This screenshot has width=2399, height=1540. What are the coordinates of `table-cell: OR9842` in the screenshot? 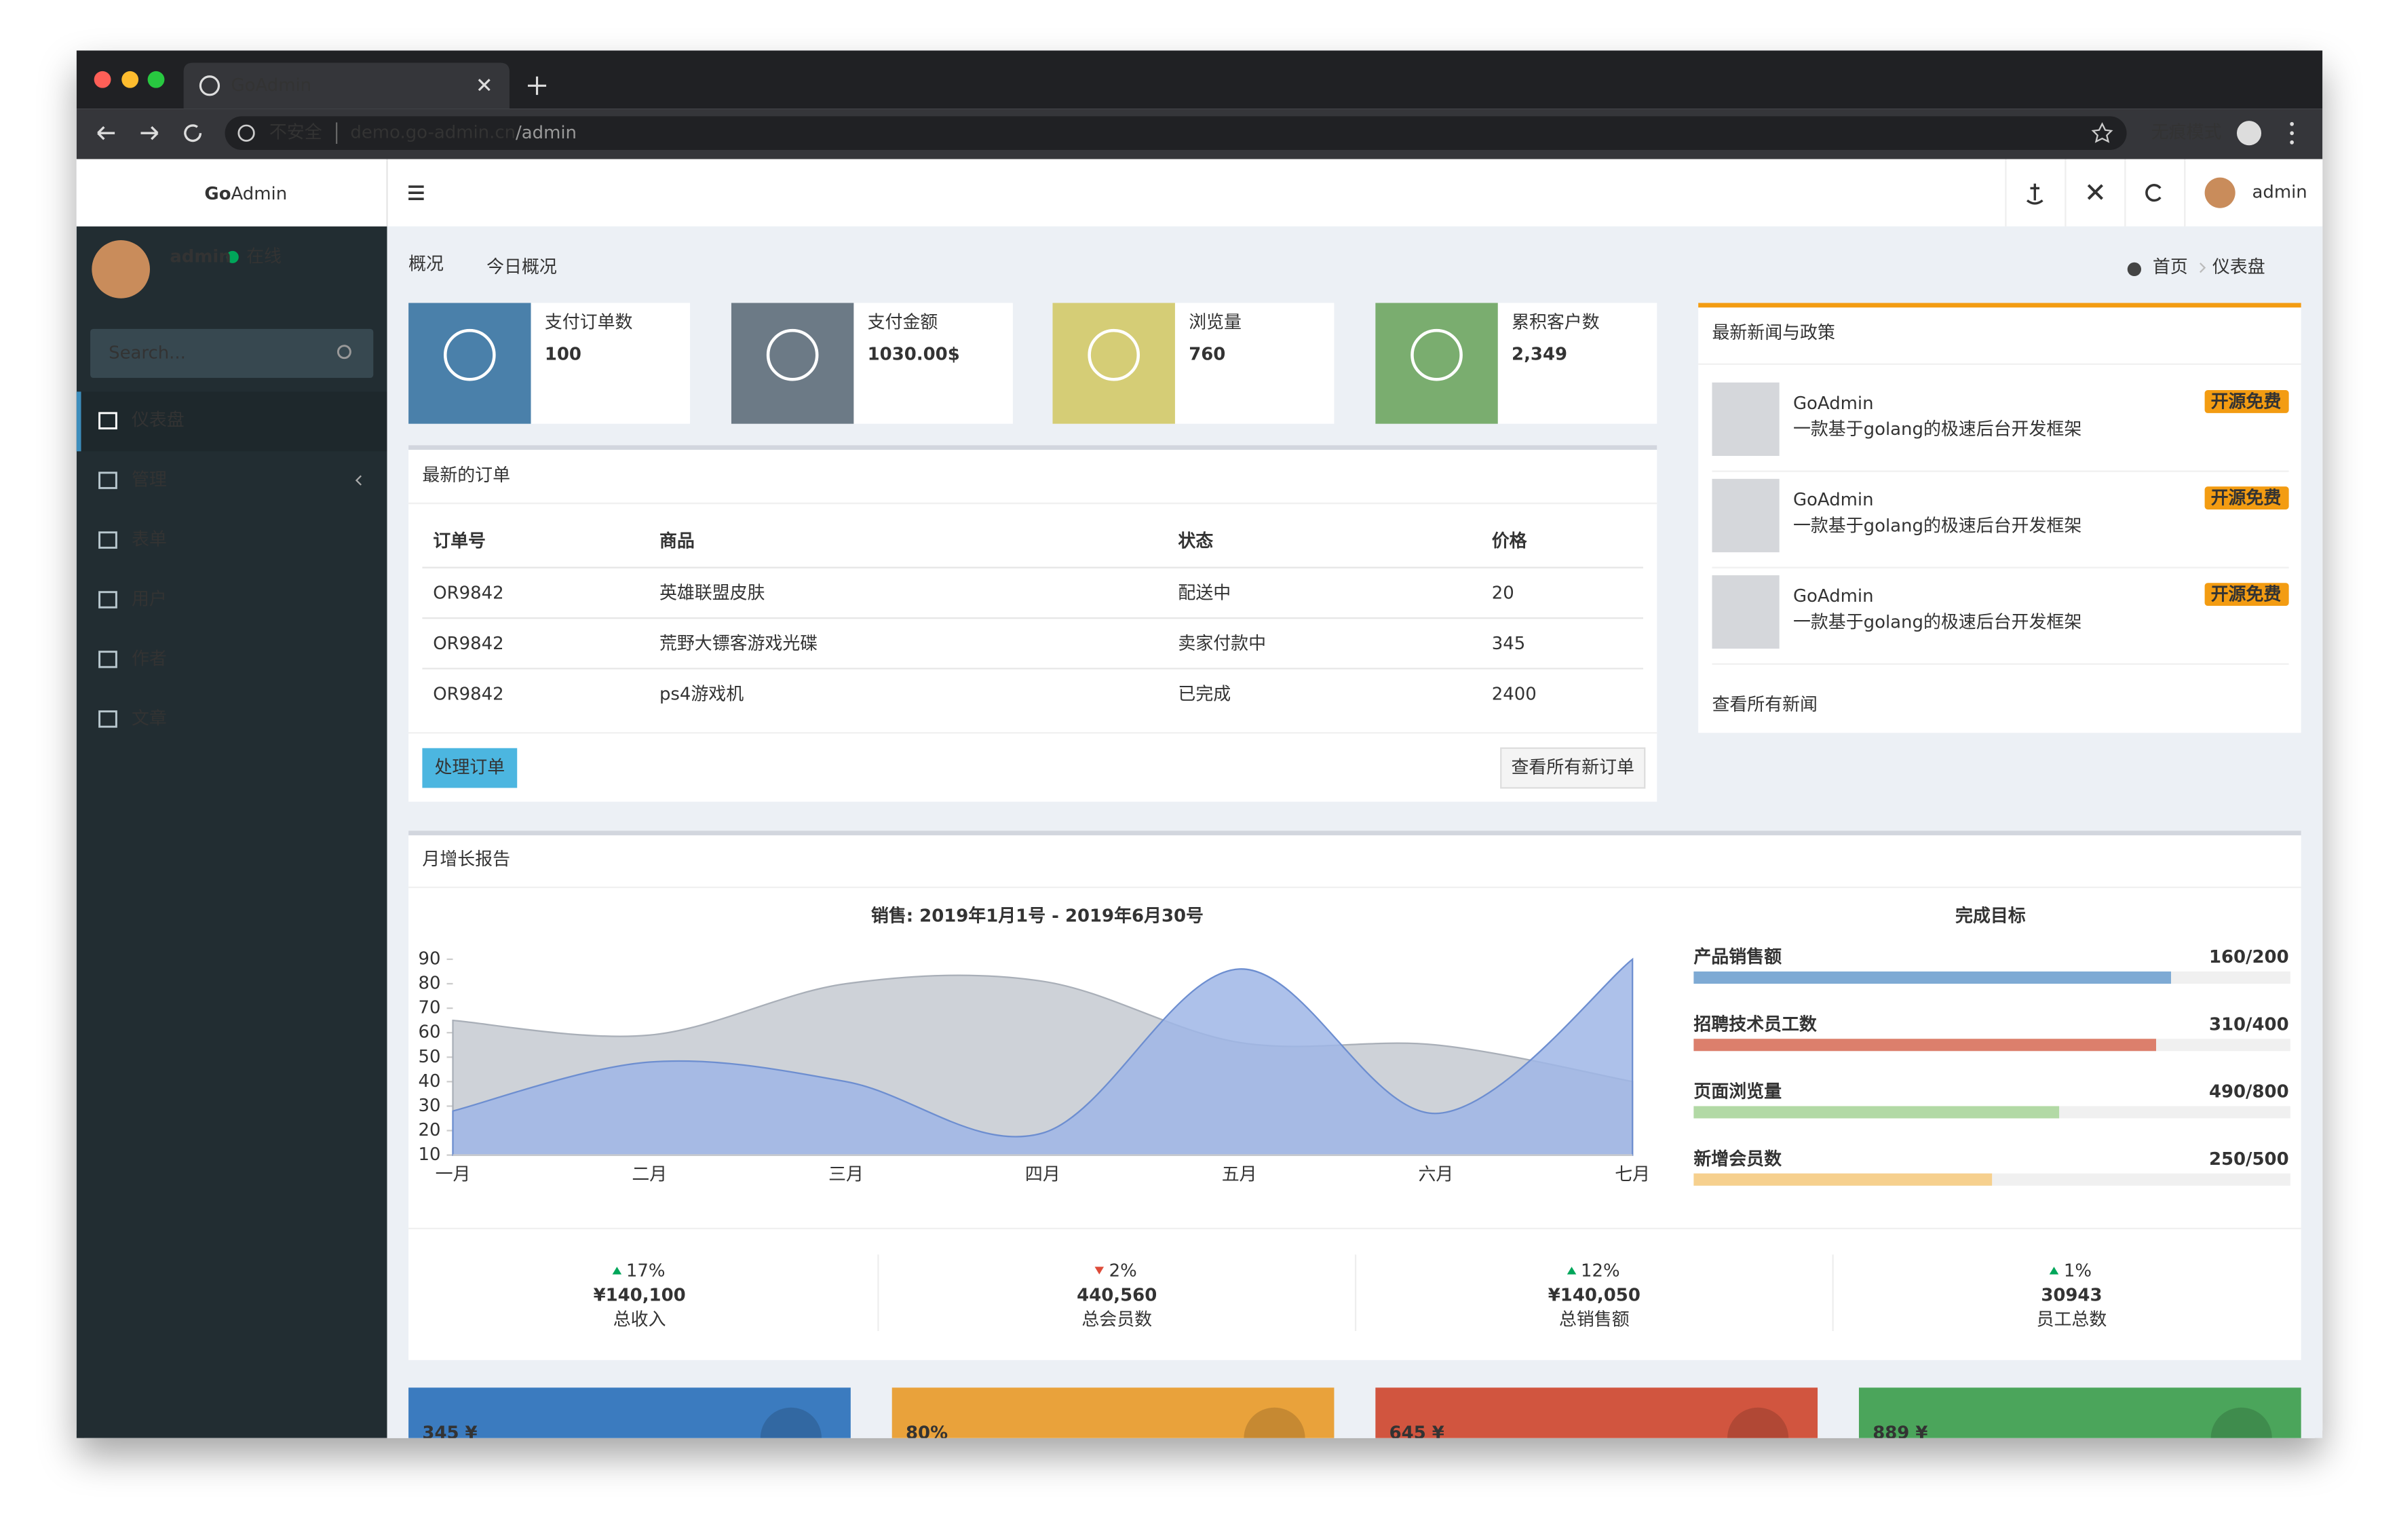 It's located at (468, 694).